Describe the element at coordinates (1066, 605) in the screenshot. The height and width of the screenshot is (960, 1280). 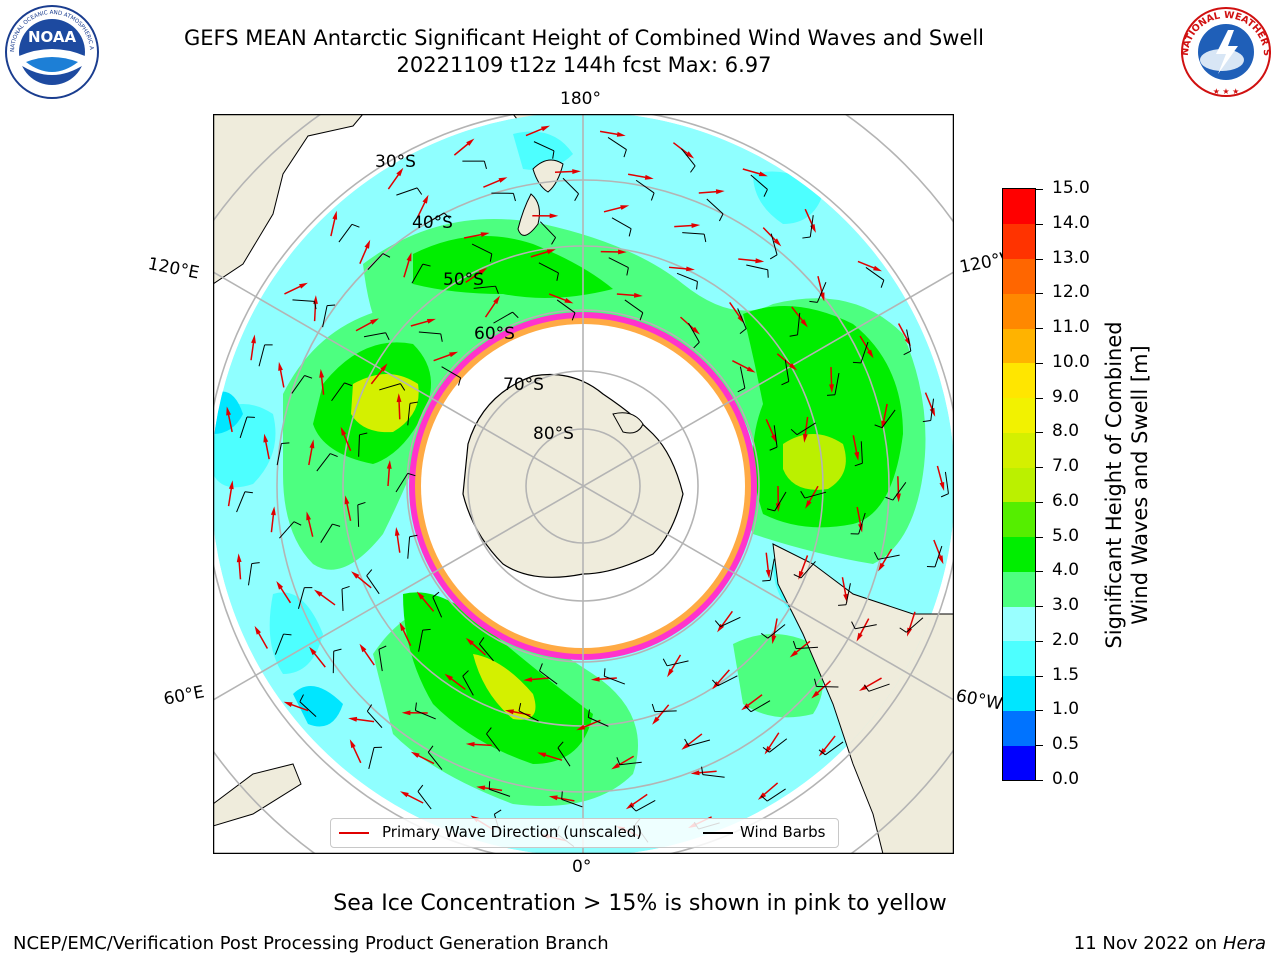
I see `colorbar-tick-label: 3.0` at that location.